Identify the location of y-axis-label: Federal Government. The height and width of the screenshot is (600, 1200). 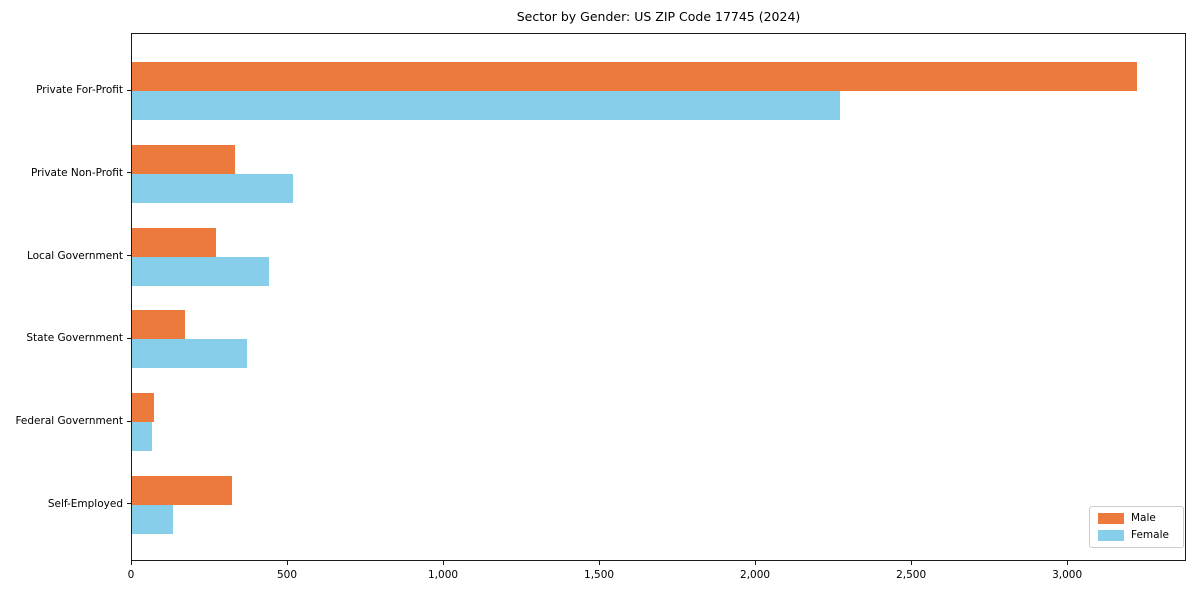
(69, 421).